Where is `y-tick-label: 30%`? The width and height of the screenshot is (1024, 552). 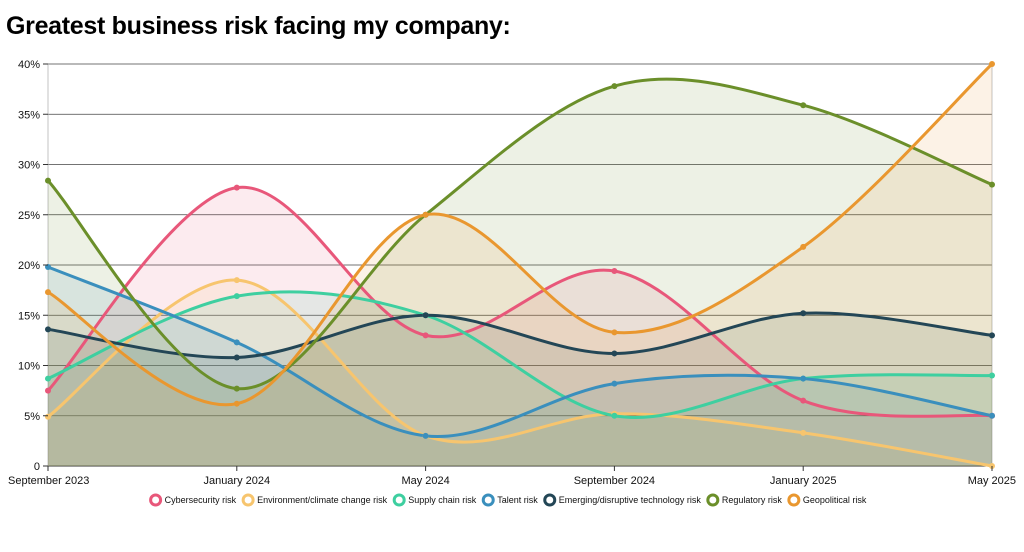 y-tick-label: 30% is located at coordinates (29, 166).